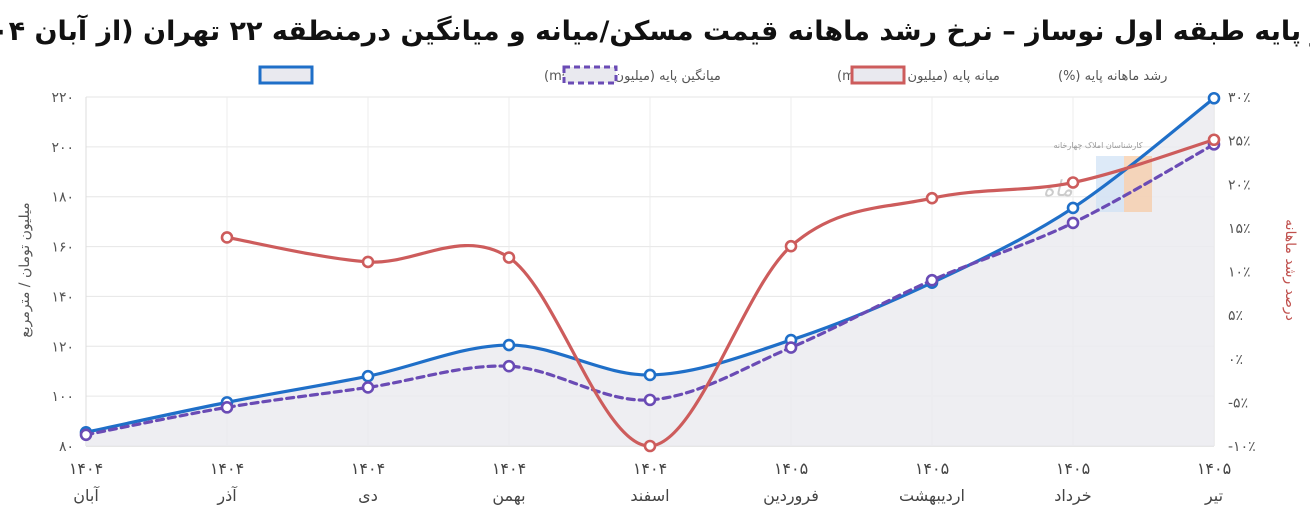  I want to click on y-right-tick-label: ۰٪, so click(1235, 360).